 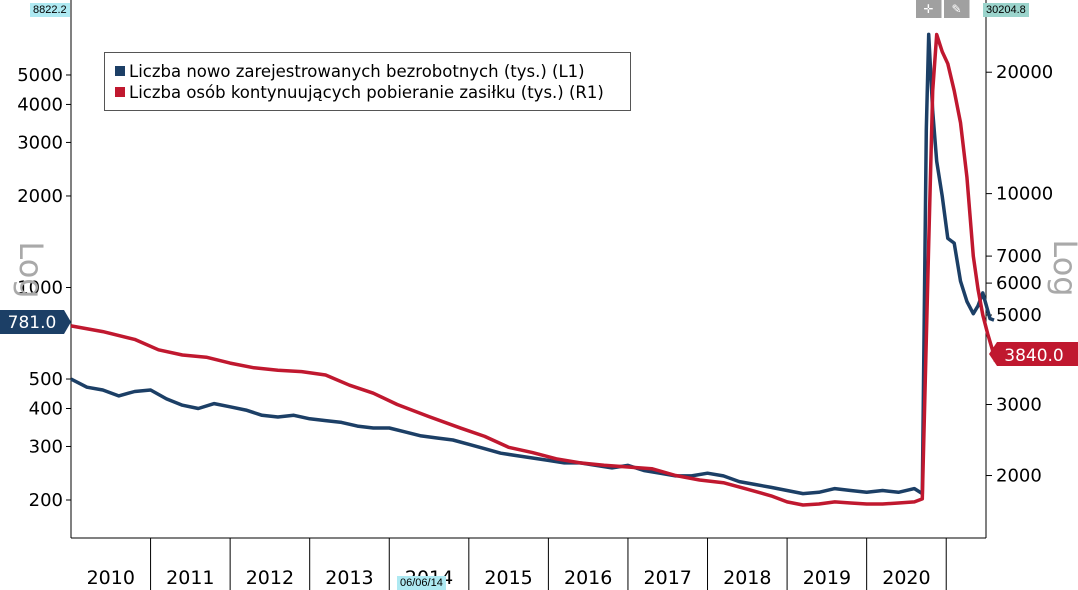 What do you see at coordinates (111, 578) in the screenshot?
I see `x-tick-label-2010: 2010` at bounding box center [111, 578].